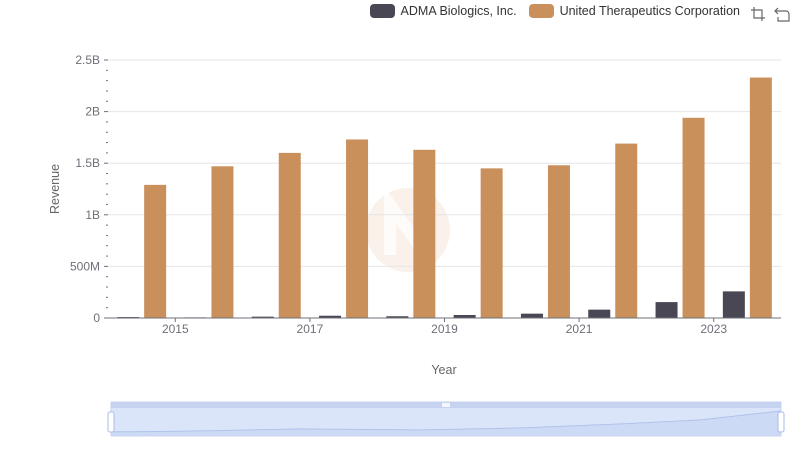 Image resolution: width=800 pixels, height=461 pixels. Describe the element at coordinates (649, 11) in the screenshot. I see `legend-label-united-therapeutics: United Therapeutics Corporation` at that location.